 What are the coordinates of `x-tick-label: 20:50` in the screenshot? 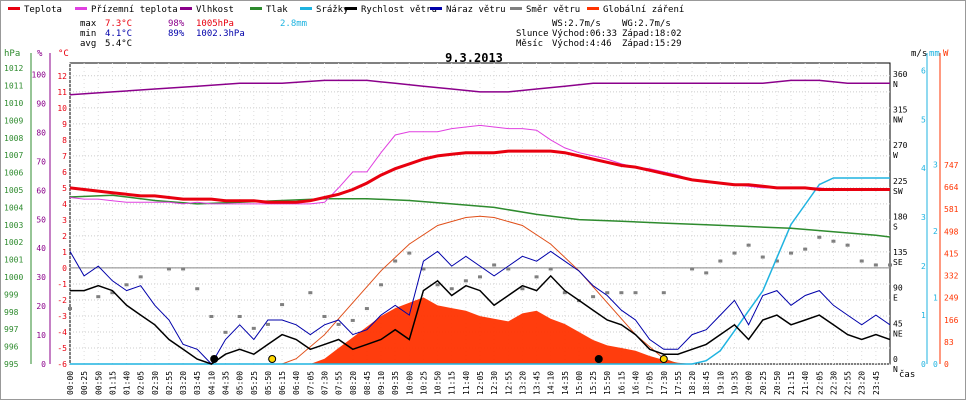 It's located at (777, 383).